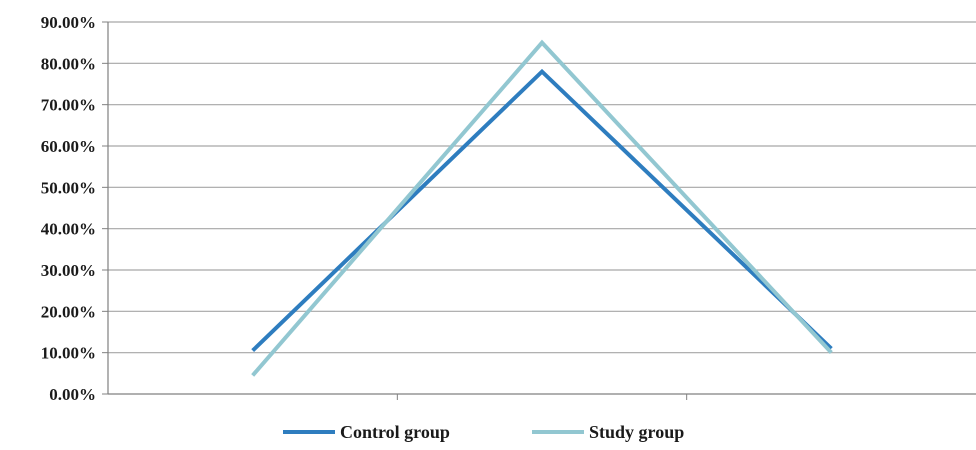 The width and height of the screenshot is (976, 450). I want to click on y-tick-label: 90.00%, so click(68, 22).